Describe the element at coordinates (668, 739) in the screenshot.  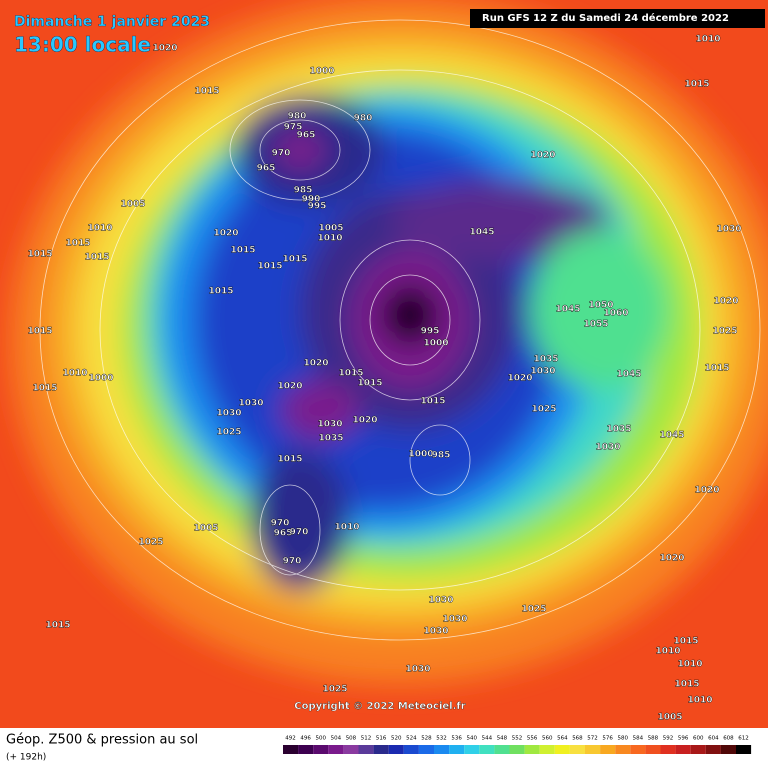
I see `scale-label: 592` at that location.